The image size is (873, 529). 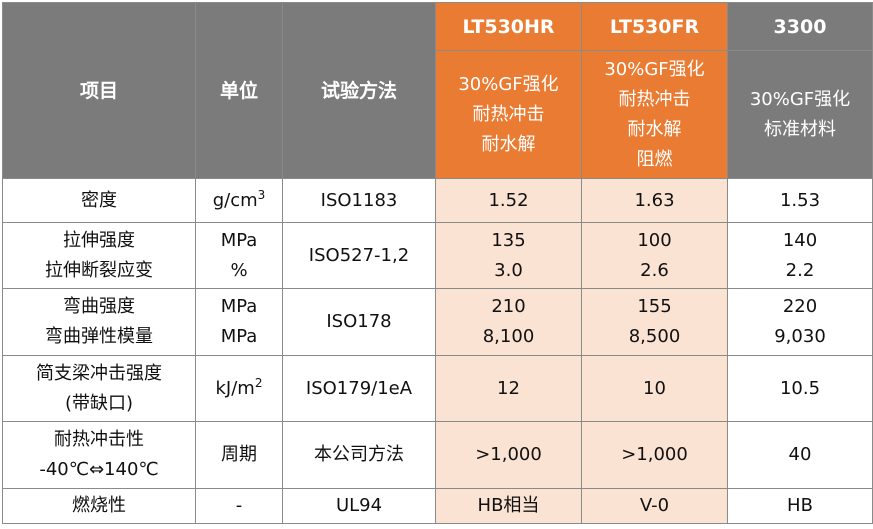 What do you see at coordinates (99, 90) in the screenshot?
I see `header-item: 项目` at bounding box center [99, 90].